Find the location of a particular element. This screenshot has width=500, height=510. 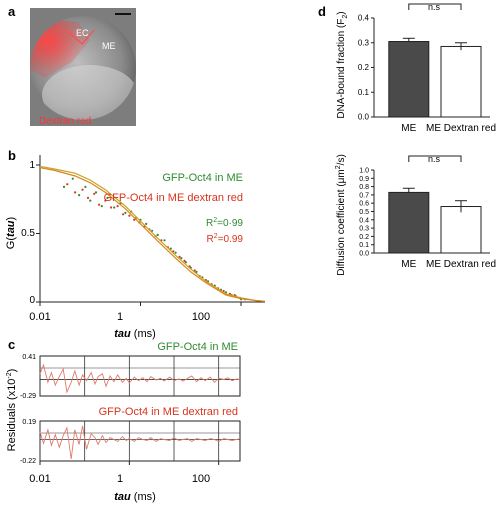

diffusion-ytick-label-10: 1.0 is located at coordinates (364, 171).